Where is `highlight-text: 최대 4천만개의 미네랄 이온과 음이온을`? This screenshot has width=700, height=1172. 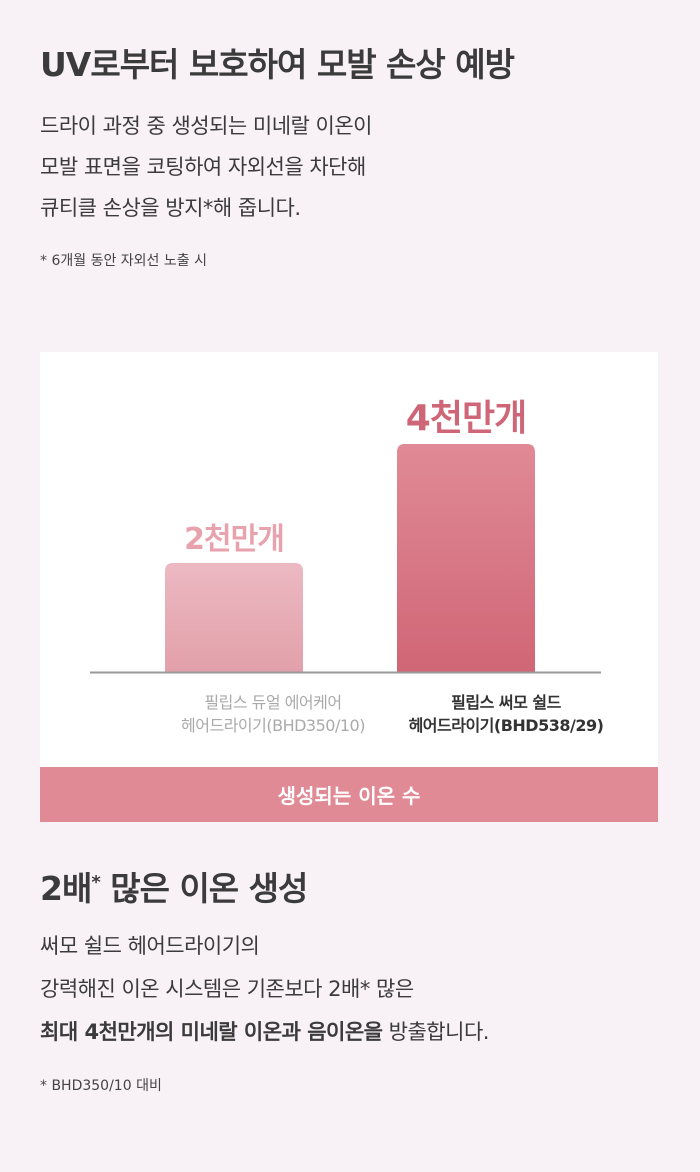 highlight-text: 최대 4천만개의 미네랄 이온과 음이온을 is located at coordinates (211, 1032).